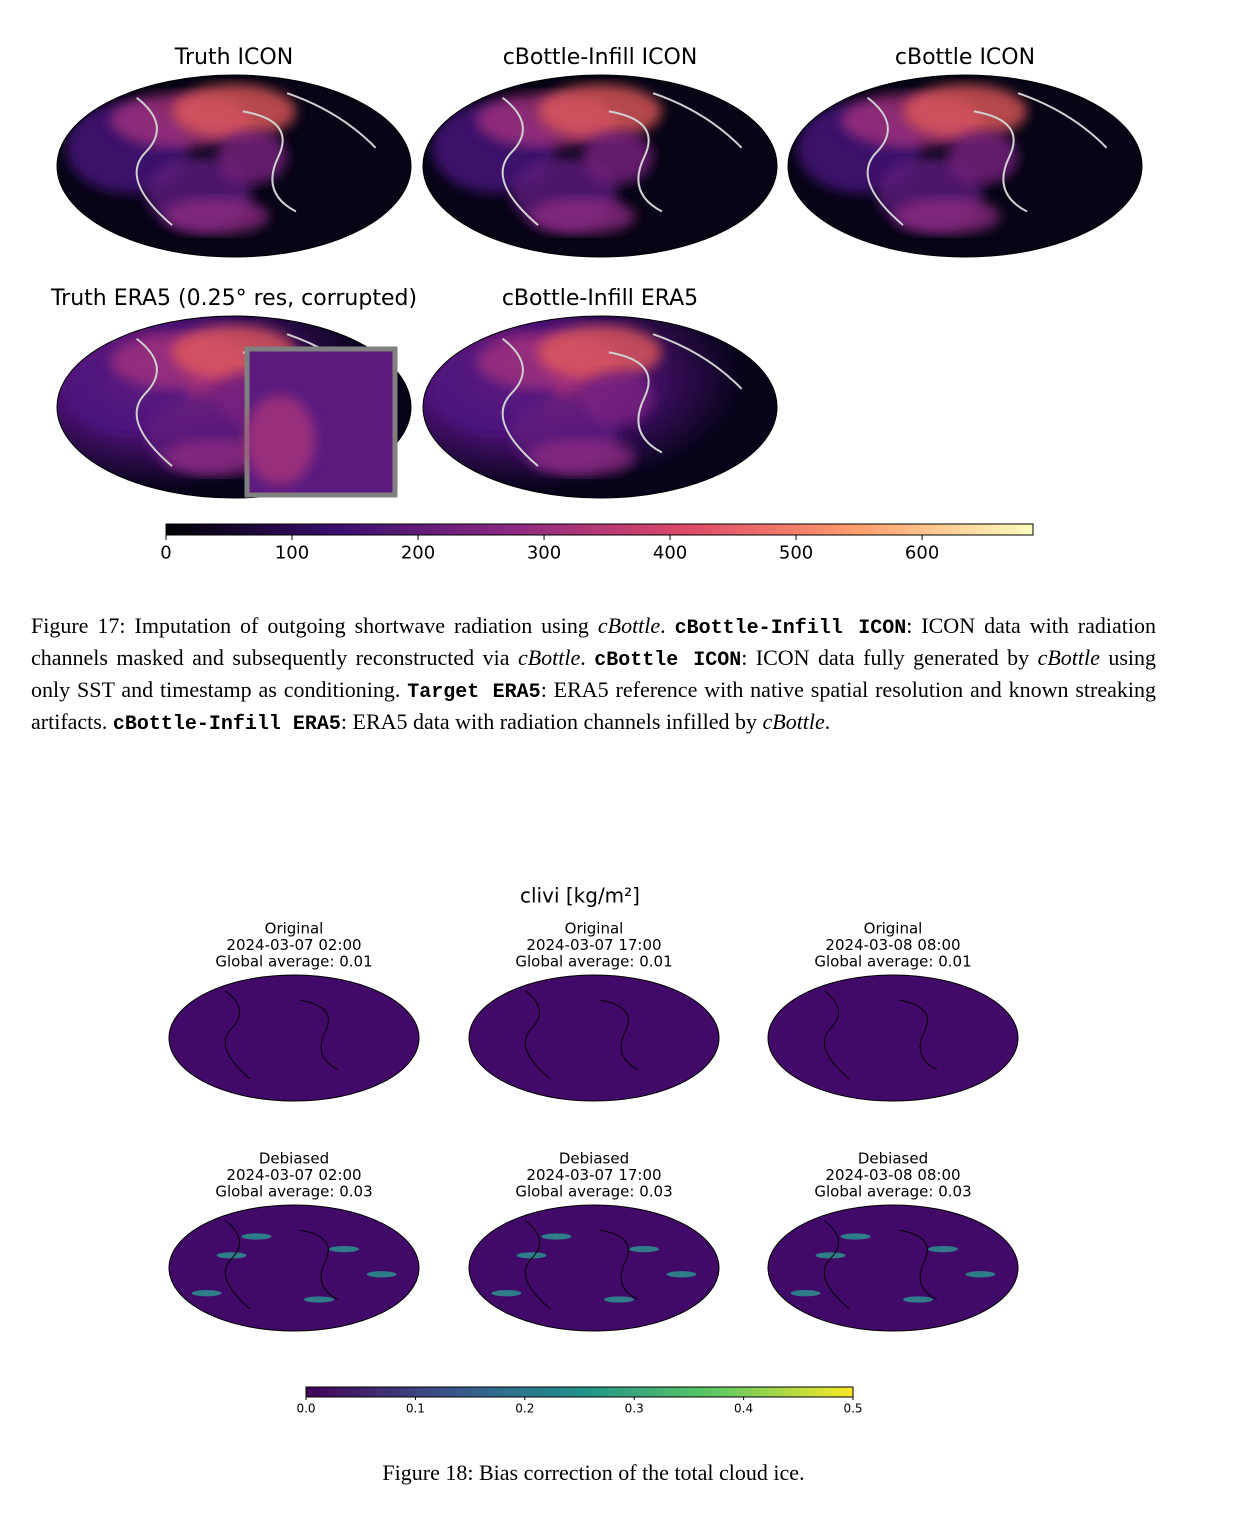 This screenshot has width=1247, height=1534. Describe the element at coordinates (580, 896) in the screenshot. I see `figure-title: clivi [kg/m²]` at that location.